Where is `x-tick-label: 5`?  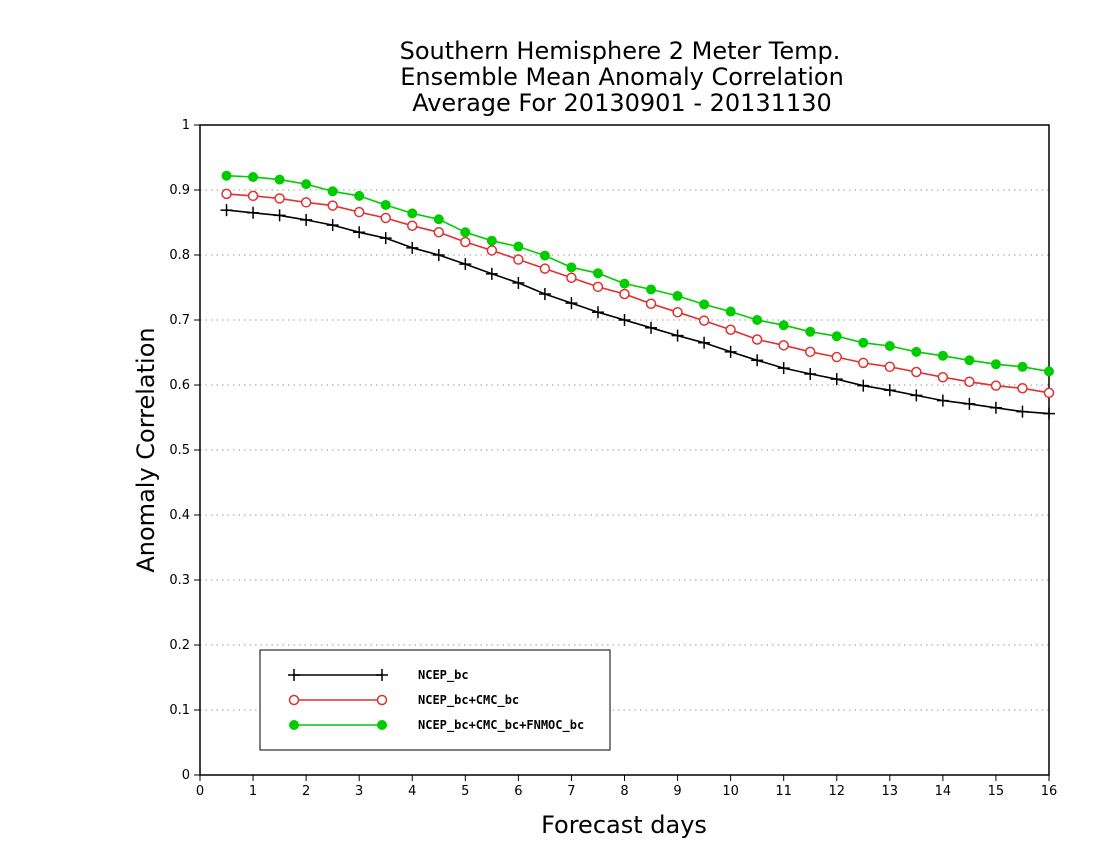 x-tick-label: 5 is located at coordinates (465, 791).